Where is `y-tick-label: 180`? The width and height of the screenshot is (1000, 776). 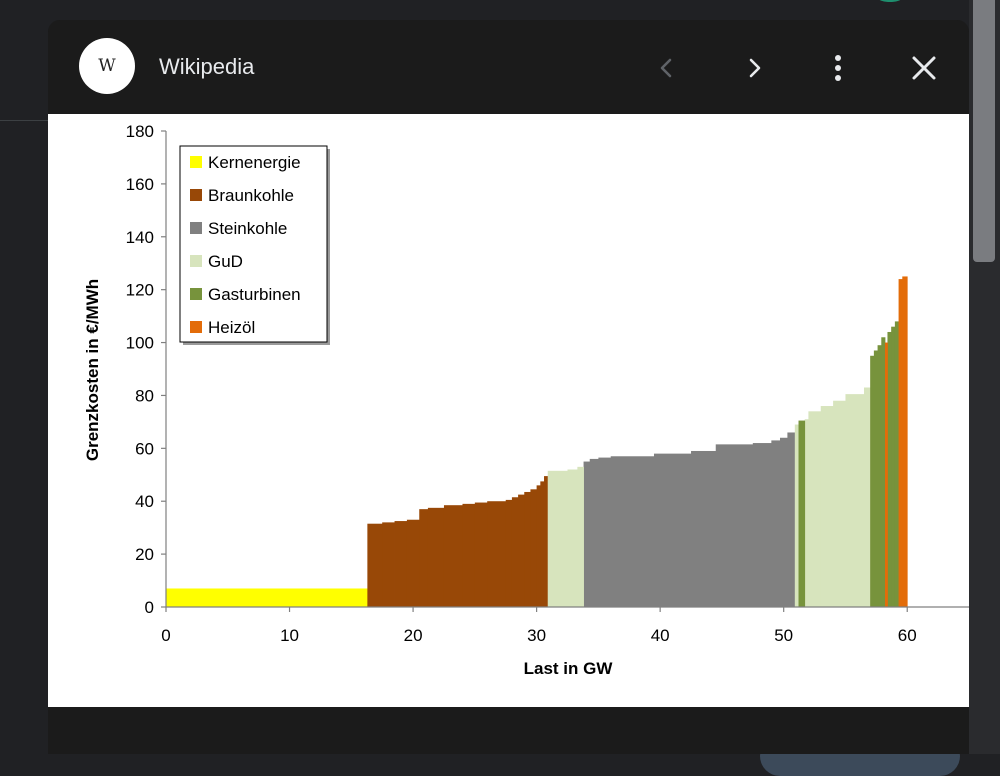
y-tick-label: 180 is located at coordinates (140, 131).